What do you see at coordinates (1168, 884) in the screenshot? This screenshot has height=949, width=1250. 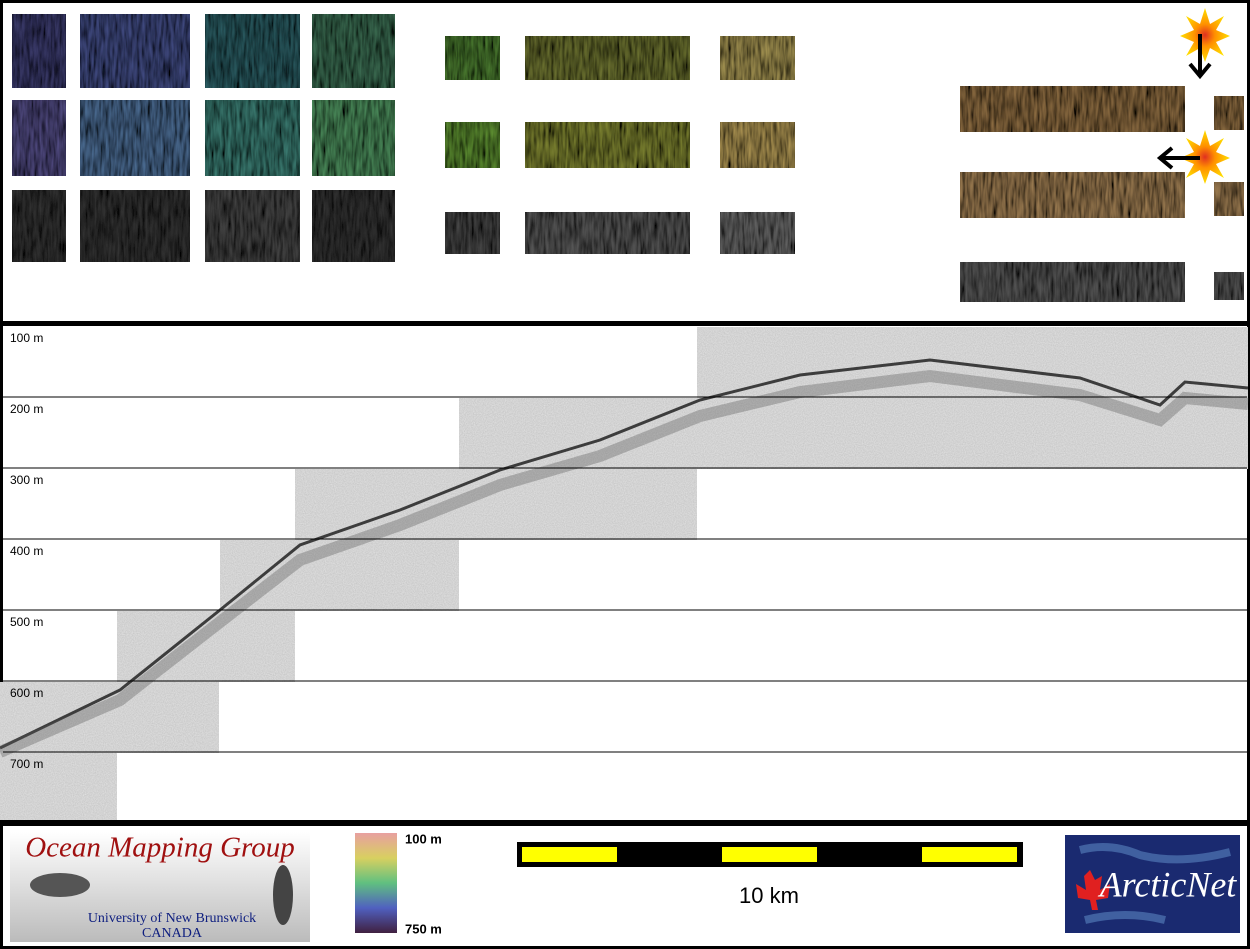 I see `arcticnet-name: ArcticNet` at bounding box center [1168, 884].